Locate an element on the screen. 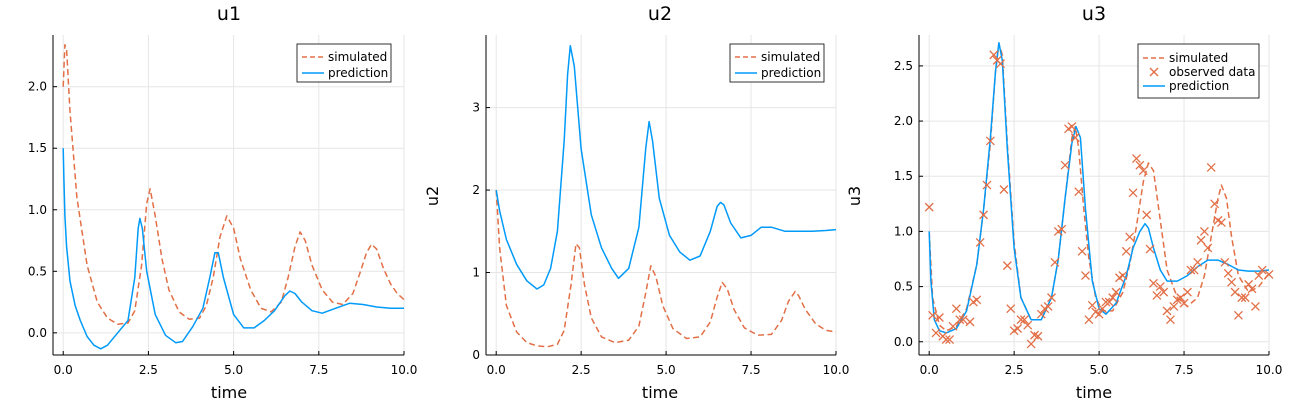 The image size is (1300, 400). legend-observed-swatch is located at coordinates (1154, 72).